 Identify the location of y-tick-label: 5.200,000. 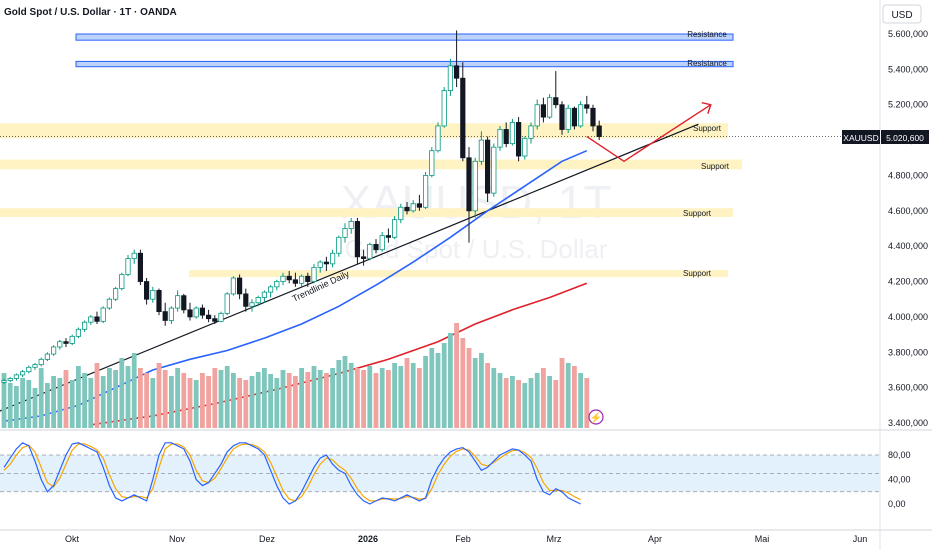
(908, 105).